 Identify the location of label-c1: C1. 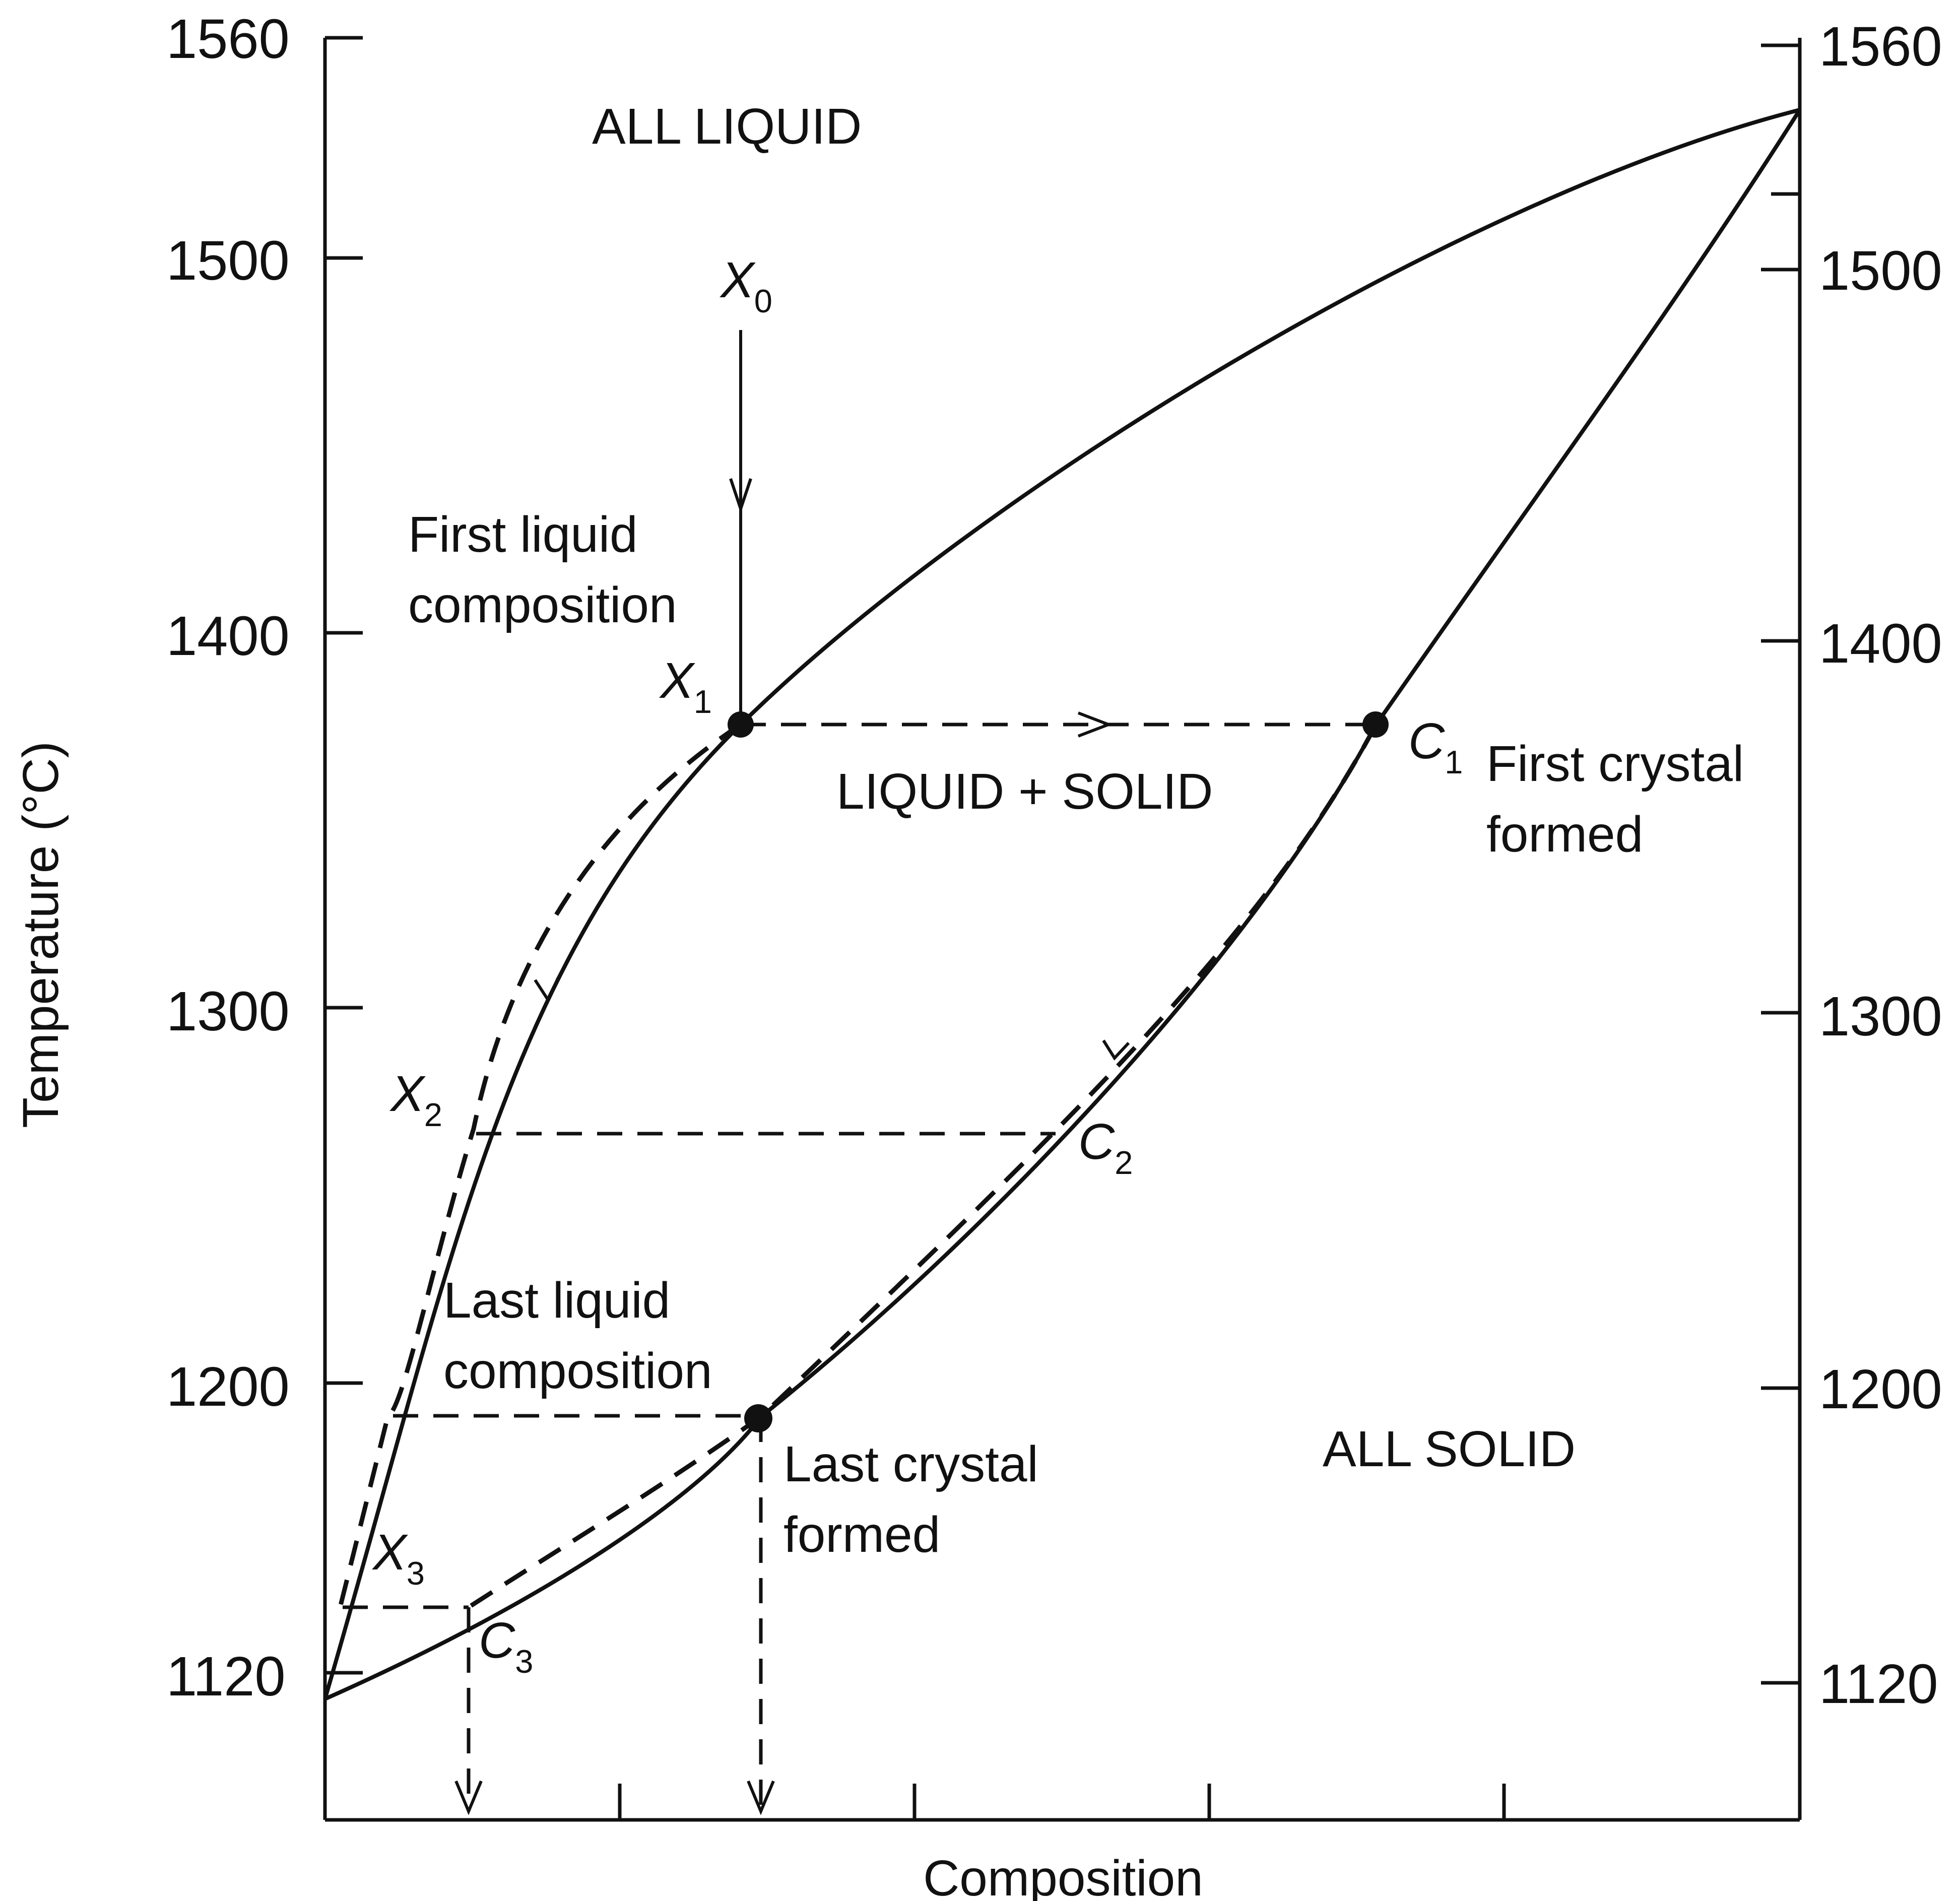
(1435, 746).